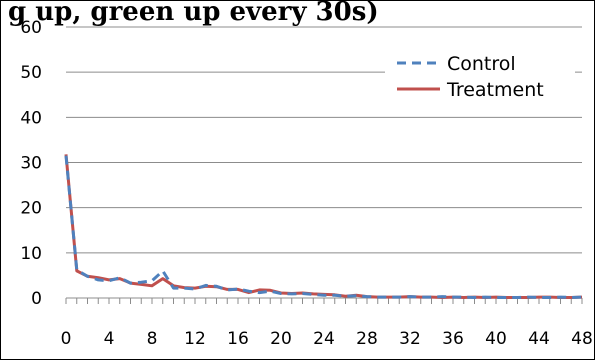  I want to click on x-tick-label: 48, so click(582, 339).